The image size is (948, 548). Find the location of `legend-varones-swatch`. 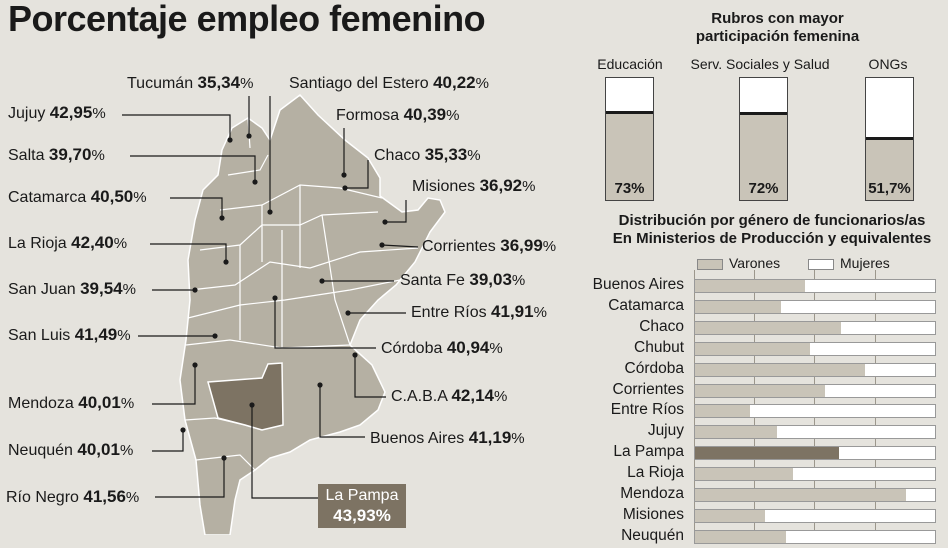

legend-varones-swatch is located at coordinates (710, 264).